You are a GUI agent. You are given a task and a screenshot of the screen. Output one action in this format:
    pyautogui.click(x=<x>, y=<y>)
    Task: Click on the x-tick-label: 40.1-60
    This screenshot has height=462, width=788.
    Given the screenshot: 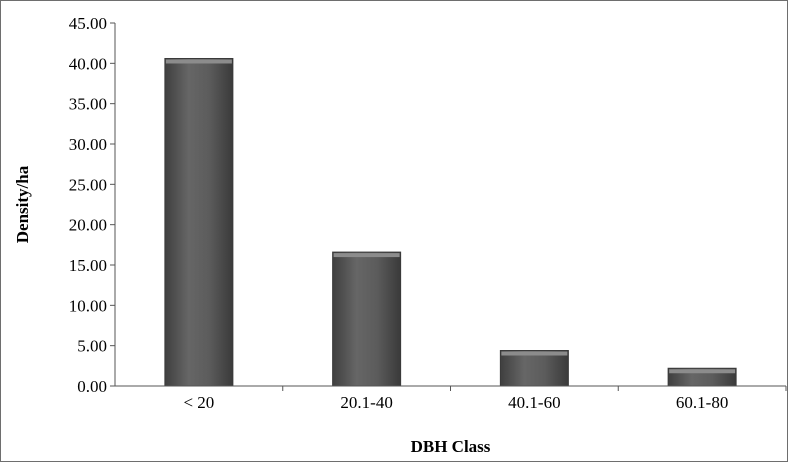 What is the action you would take?
    pyautogui.click(x=534, y=402)
    